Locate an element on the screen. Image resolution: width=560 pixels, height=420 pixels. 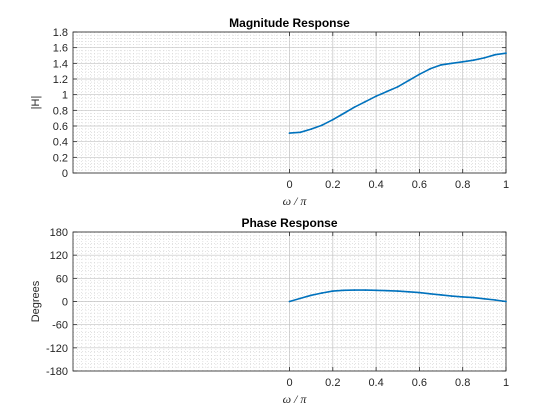
y-tick-label: 120 is located at coordinates (59, 256).